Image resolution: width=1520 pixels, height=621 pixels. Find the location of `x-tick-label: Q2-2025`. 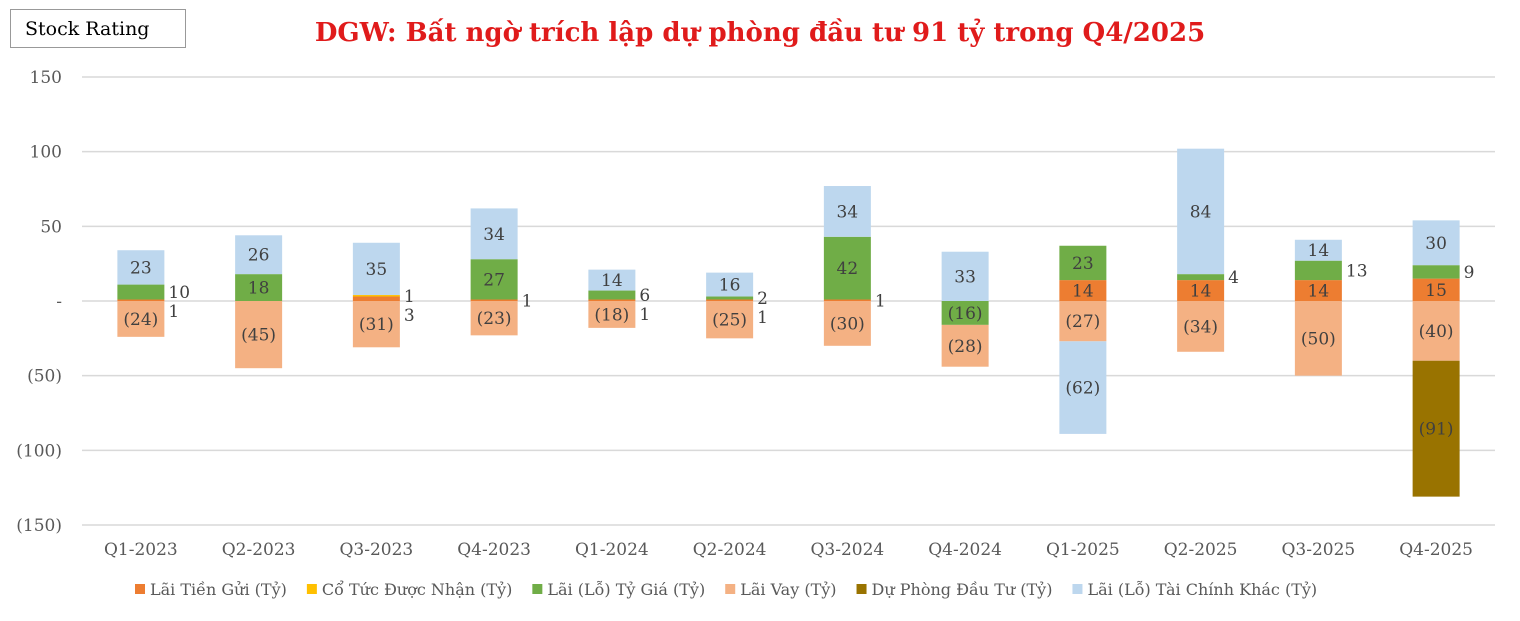

x-tick-label: Q2-2025 is located at coordinates (1201, 550).